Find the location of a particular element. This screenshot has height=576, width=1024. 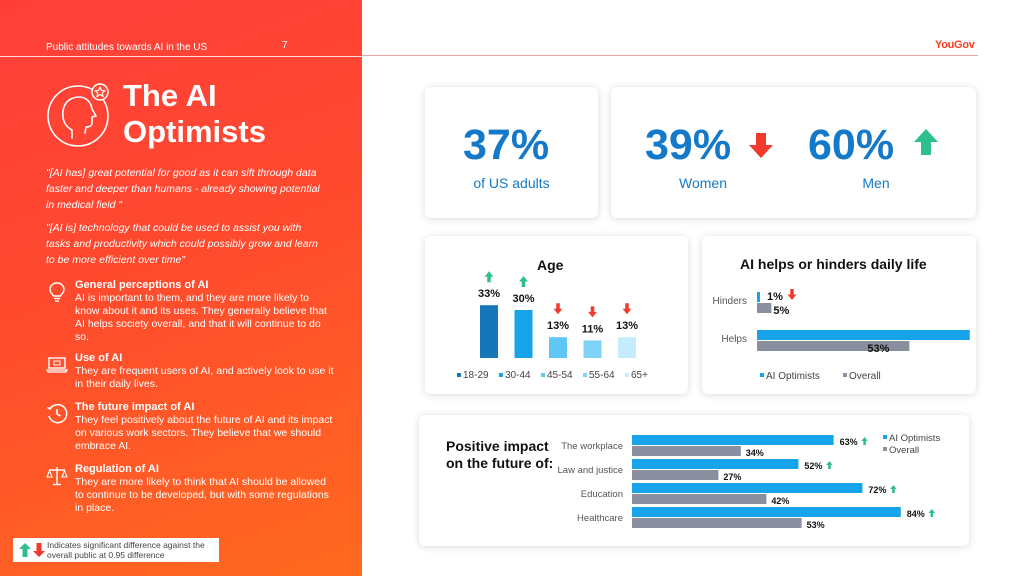

legend-label: 55-64 is located at coordinates (602, 375).